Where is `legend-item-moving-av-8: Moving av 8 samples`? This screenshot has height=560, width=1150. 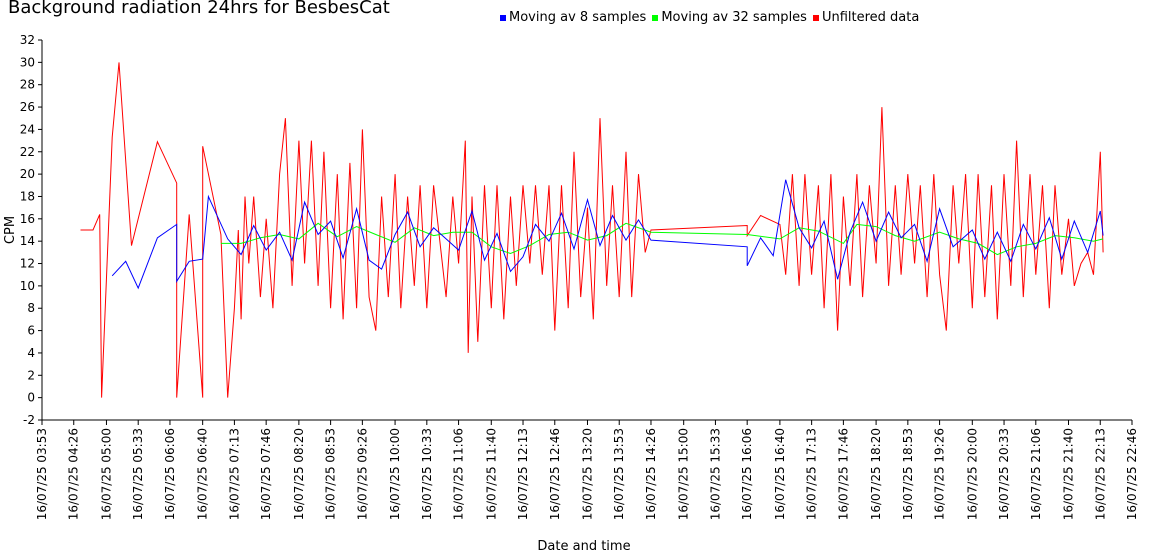
legend-item-moving-av-8: Moving av 8 samples is located at coordinates (573, 17).